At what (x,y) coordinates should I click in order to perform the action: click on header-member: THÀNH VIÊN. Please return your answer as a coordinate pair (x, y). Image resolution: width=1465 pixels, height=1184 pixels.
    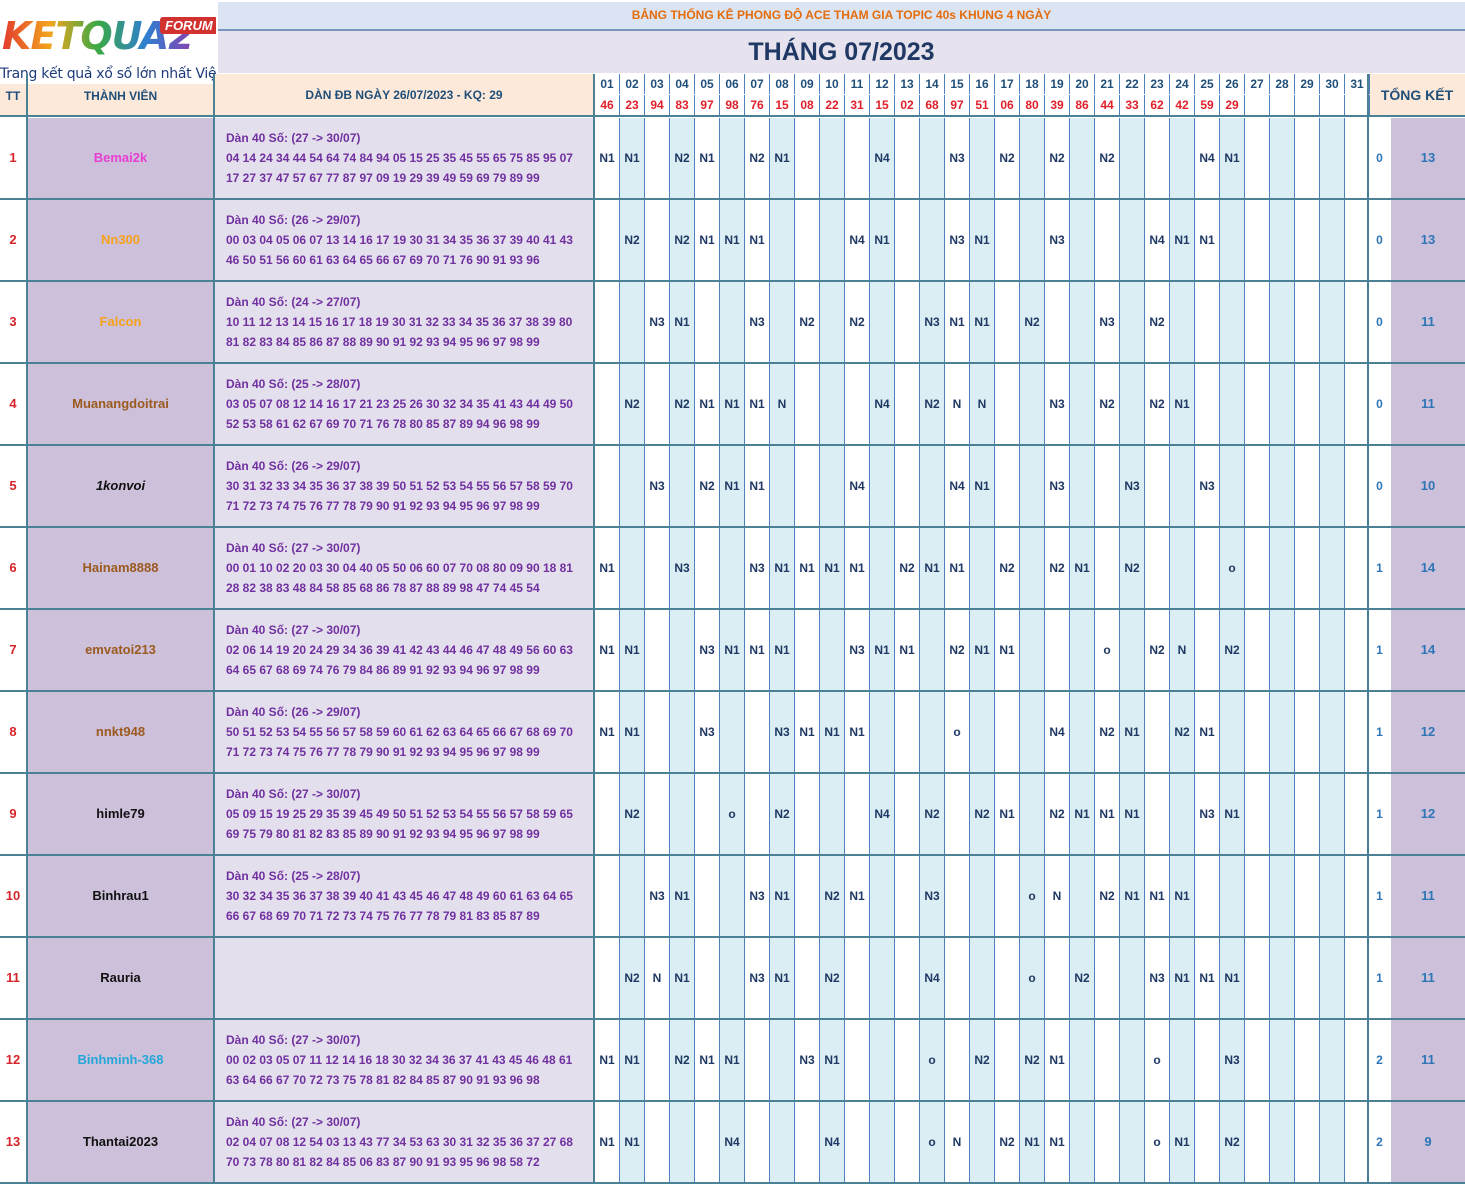
    Looking at the image, I should click on (120, 100).